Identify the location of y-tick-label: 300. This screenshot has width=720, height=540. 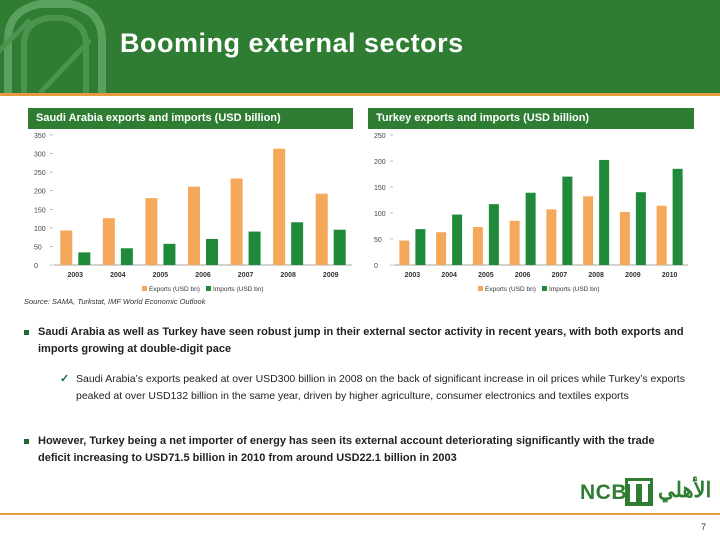
(40, 155).